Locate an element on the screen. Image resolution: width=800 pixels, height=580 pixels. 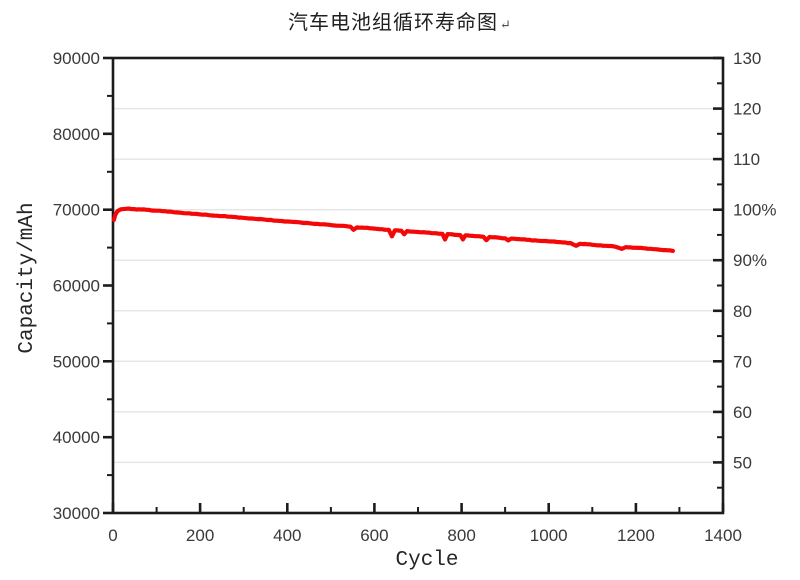
right-axis-ticks is located at coordinates (717, 272).